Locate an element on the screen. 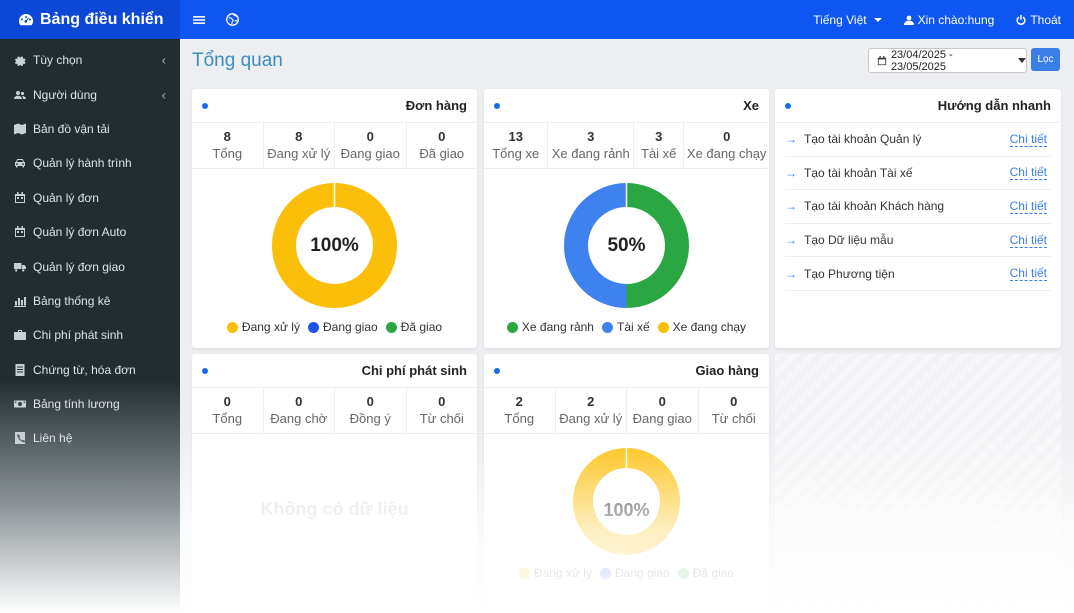 The width and height of the screenshot is (1074, 613). sidebar-item-label: Quản lý đơn is located at coordinates (66, 197).